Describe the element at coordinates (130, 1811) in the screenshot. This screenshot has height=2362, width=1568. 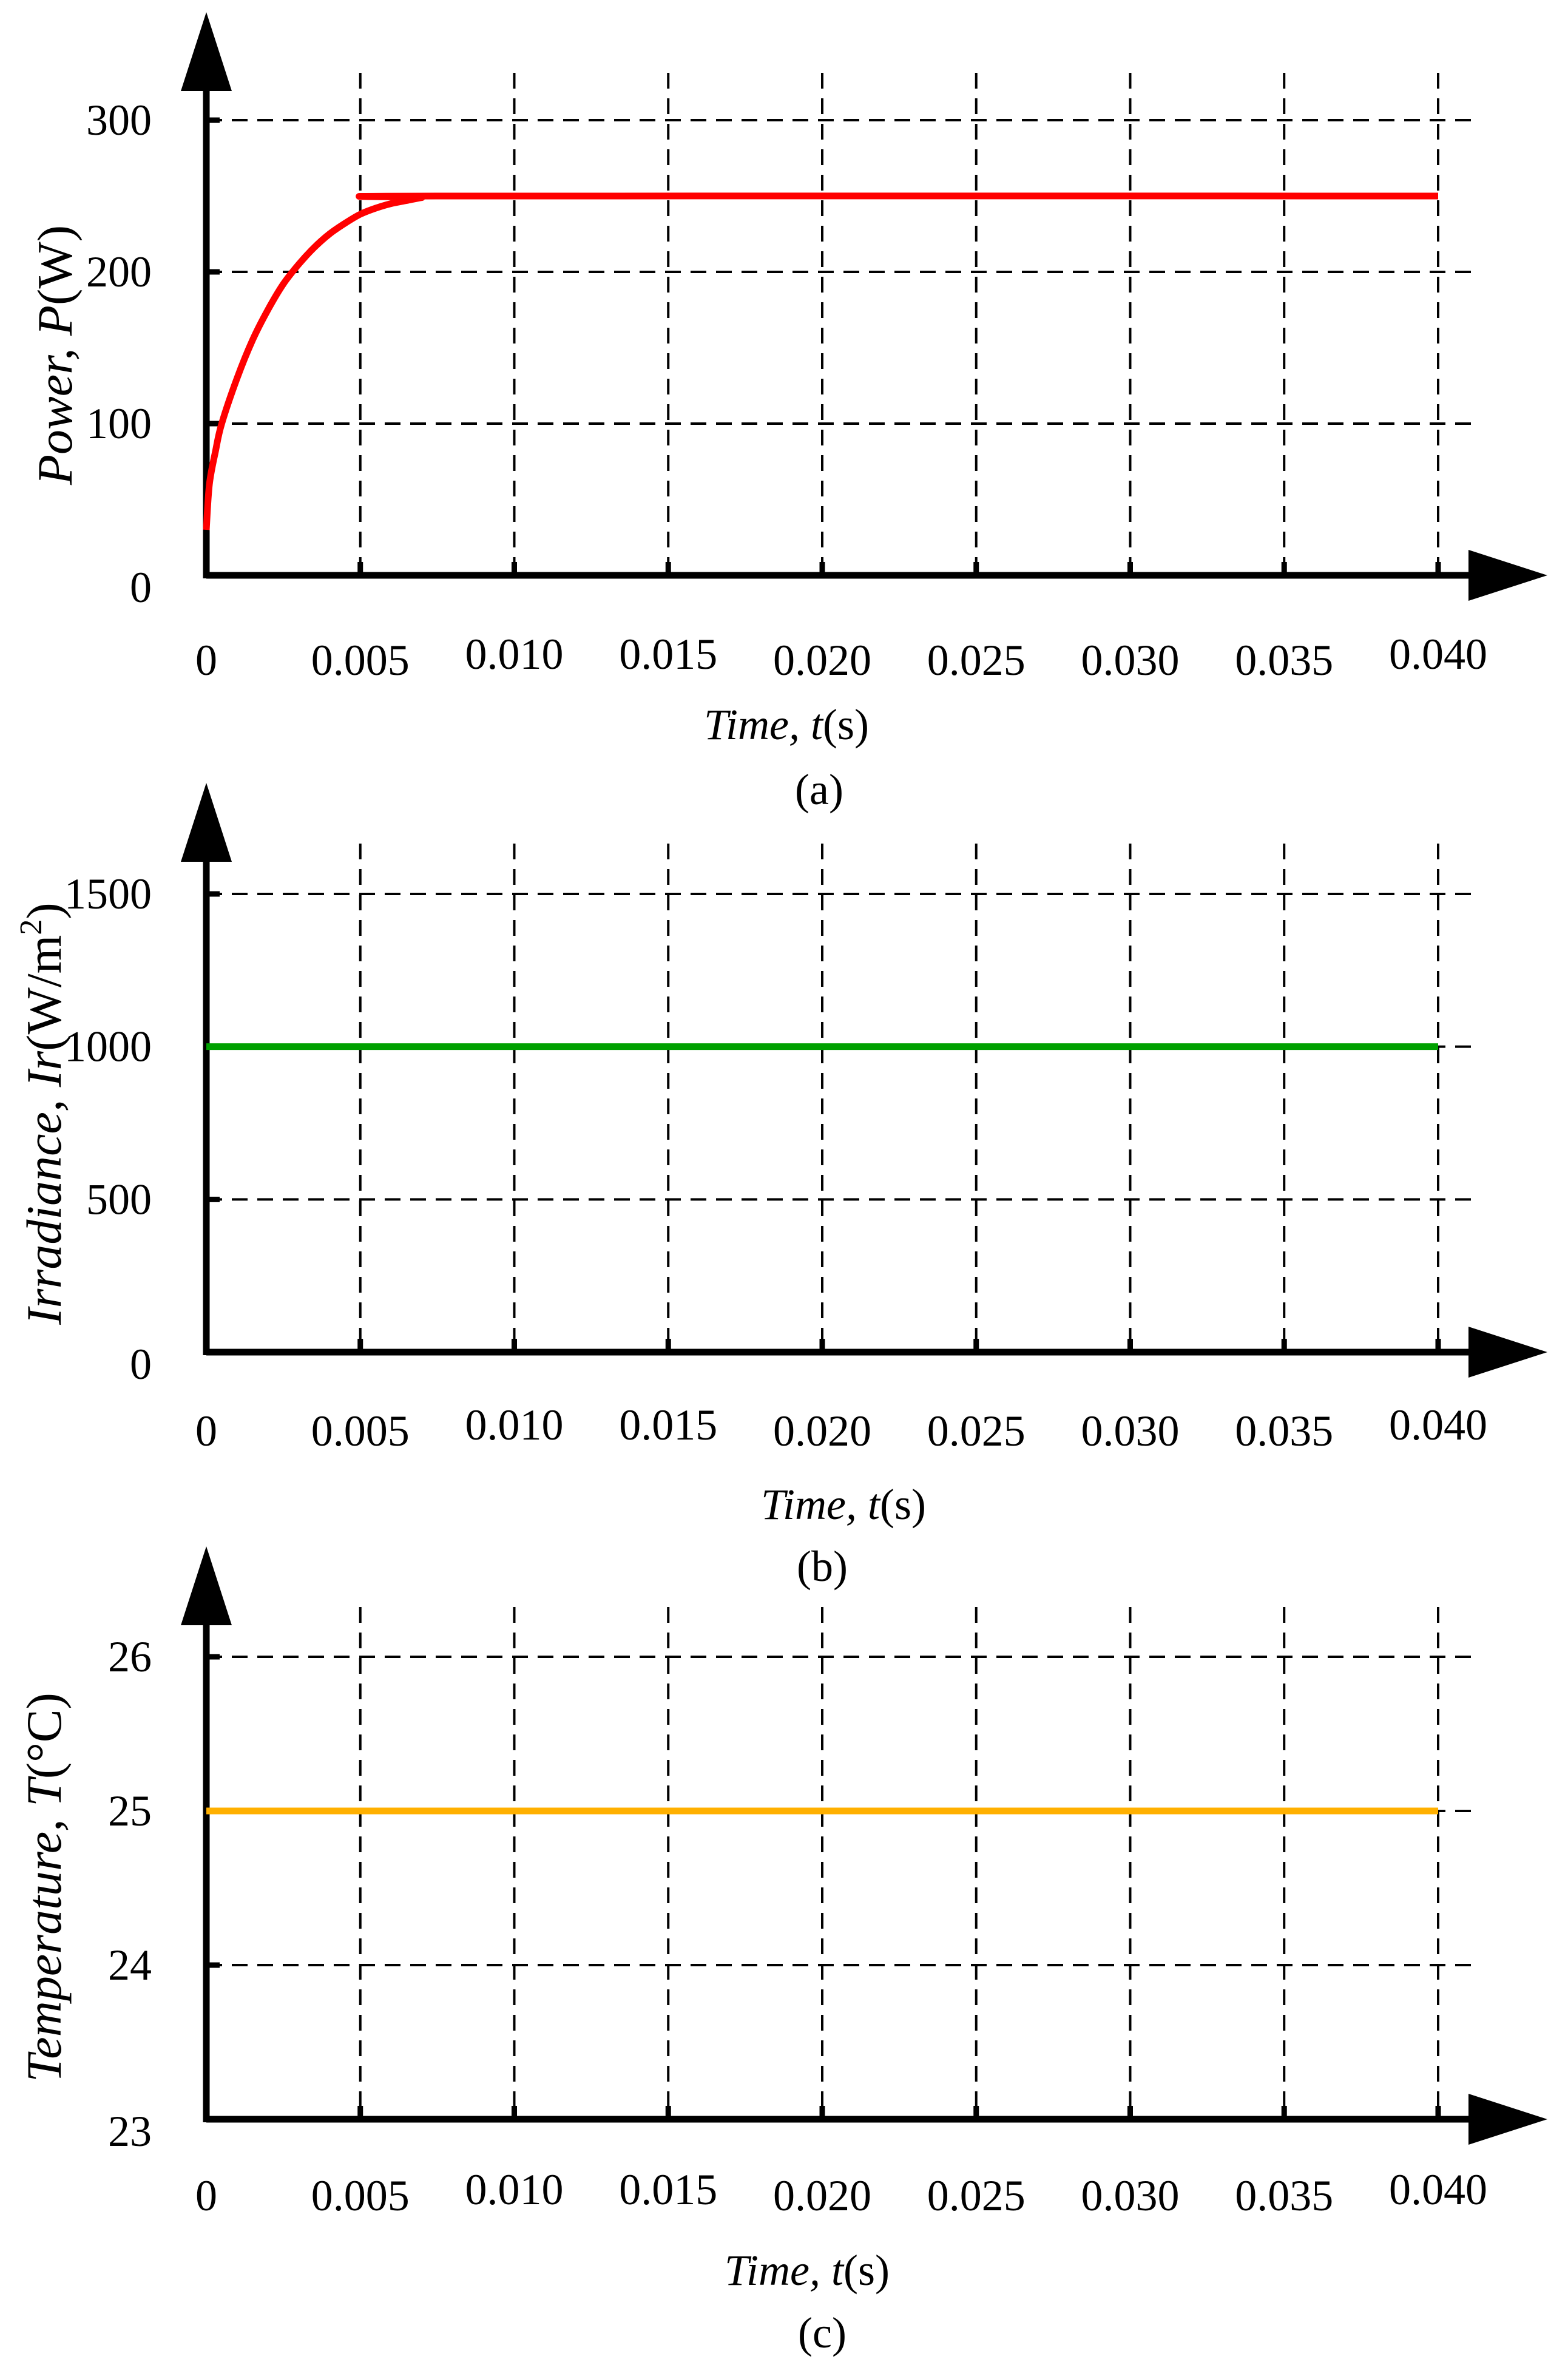
I see `panel-c-ytick-label-2: 25` at that location.